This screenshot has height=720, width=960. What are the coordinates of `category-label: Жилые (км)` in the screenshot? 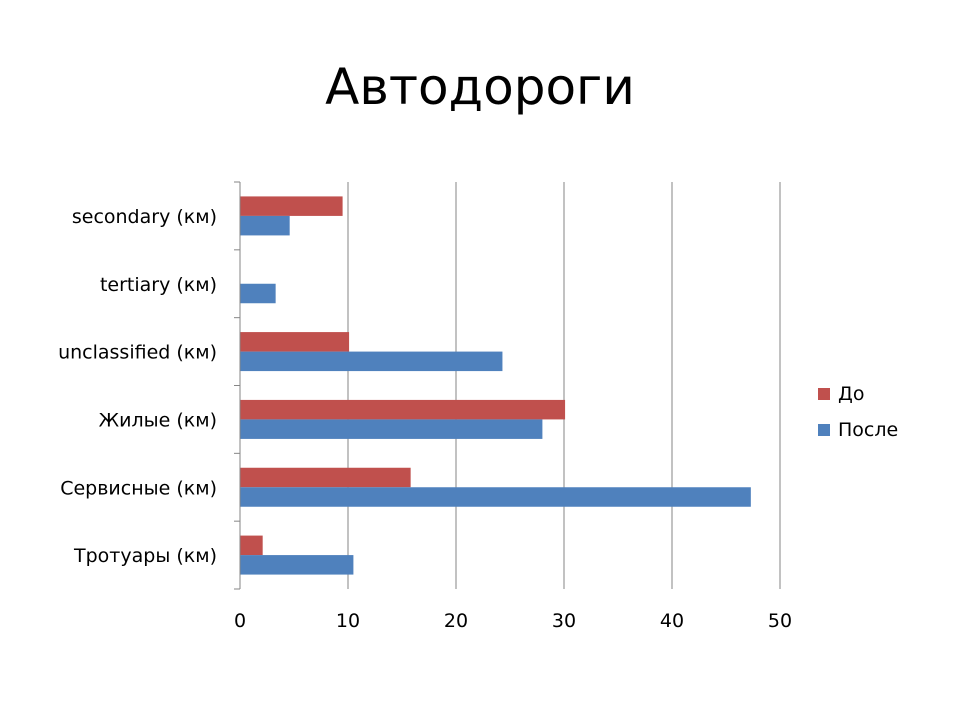 It's located at (158, 420).